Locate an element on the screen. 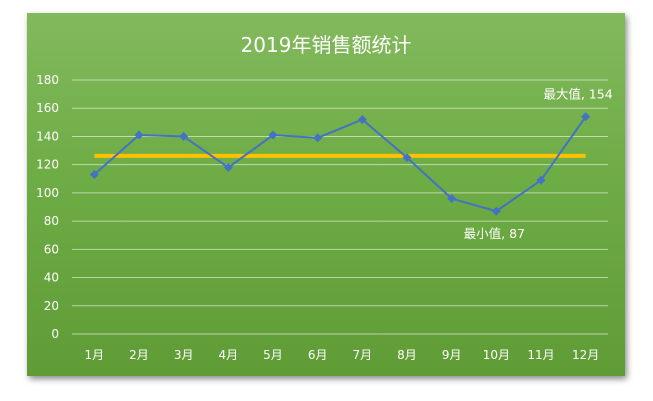 Image resolution: width=653 pixels, height=401 pixels. y-tick-label: 160 is located at coordinates (47, 108).